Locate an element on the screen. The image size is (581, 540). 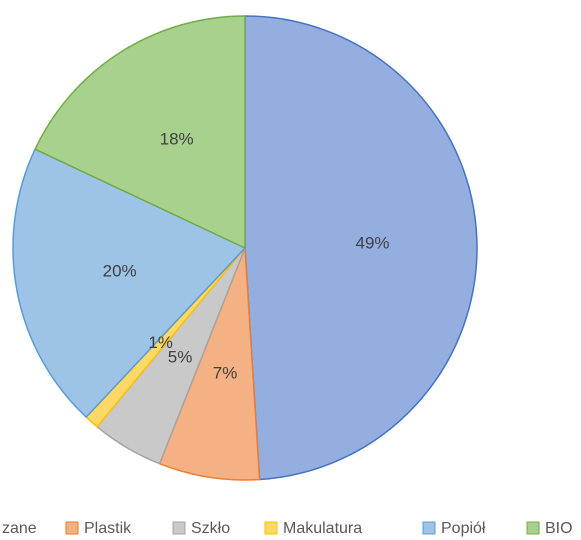
data-label: 1% is located at coordinates (160, 342).